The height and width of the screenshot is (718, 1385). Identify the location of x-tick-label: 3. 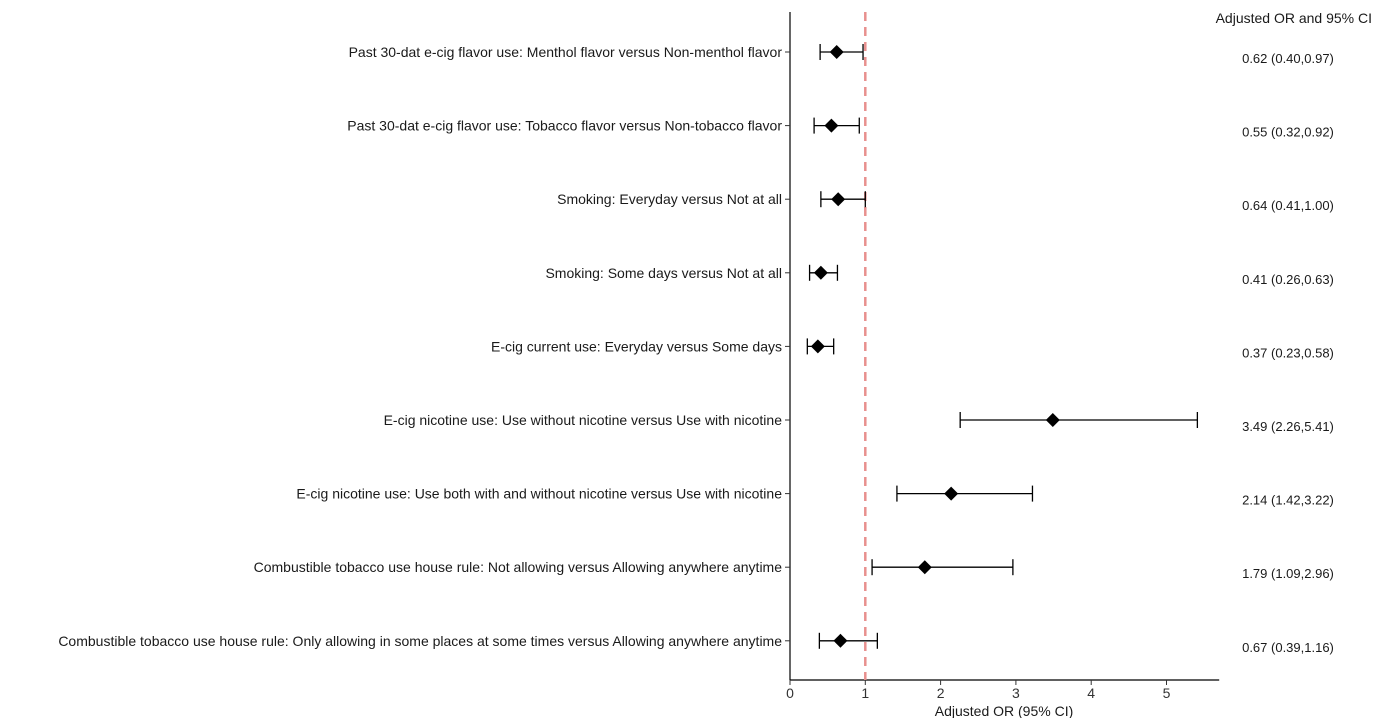
(1016, 693).